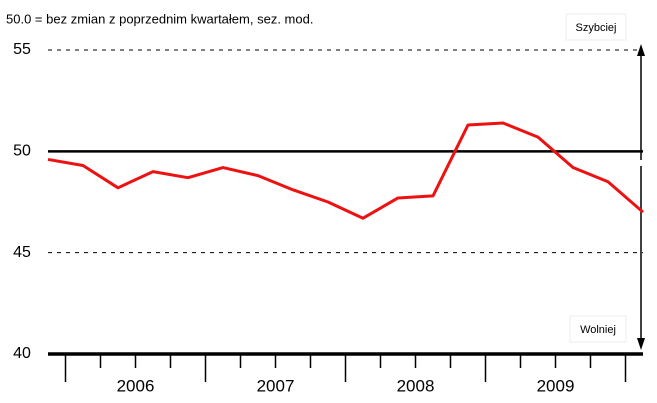  Describe the element at coordinates (556, 385) in the screenshot. I see `x-tick-label: 2009` at that location.